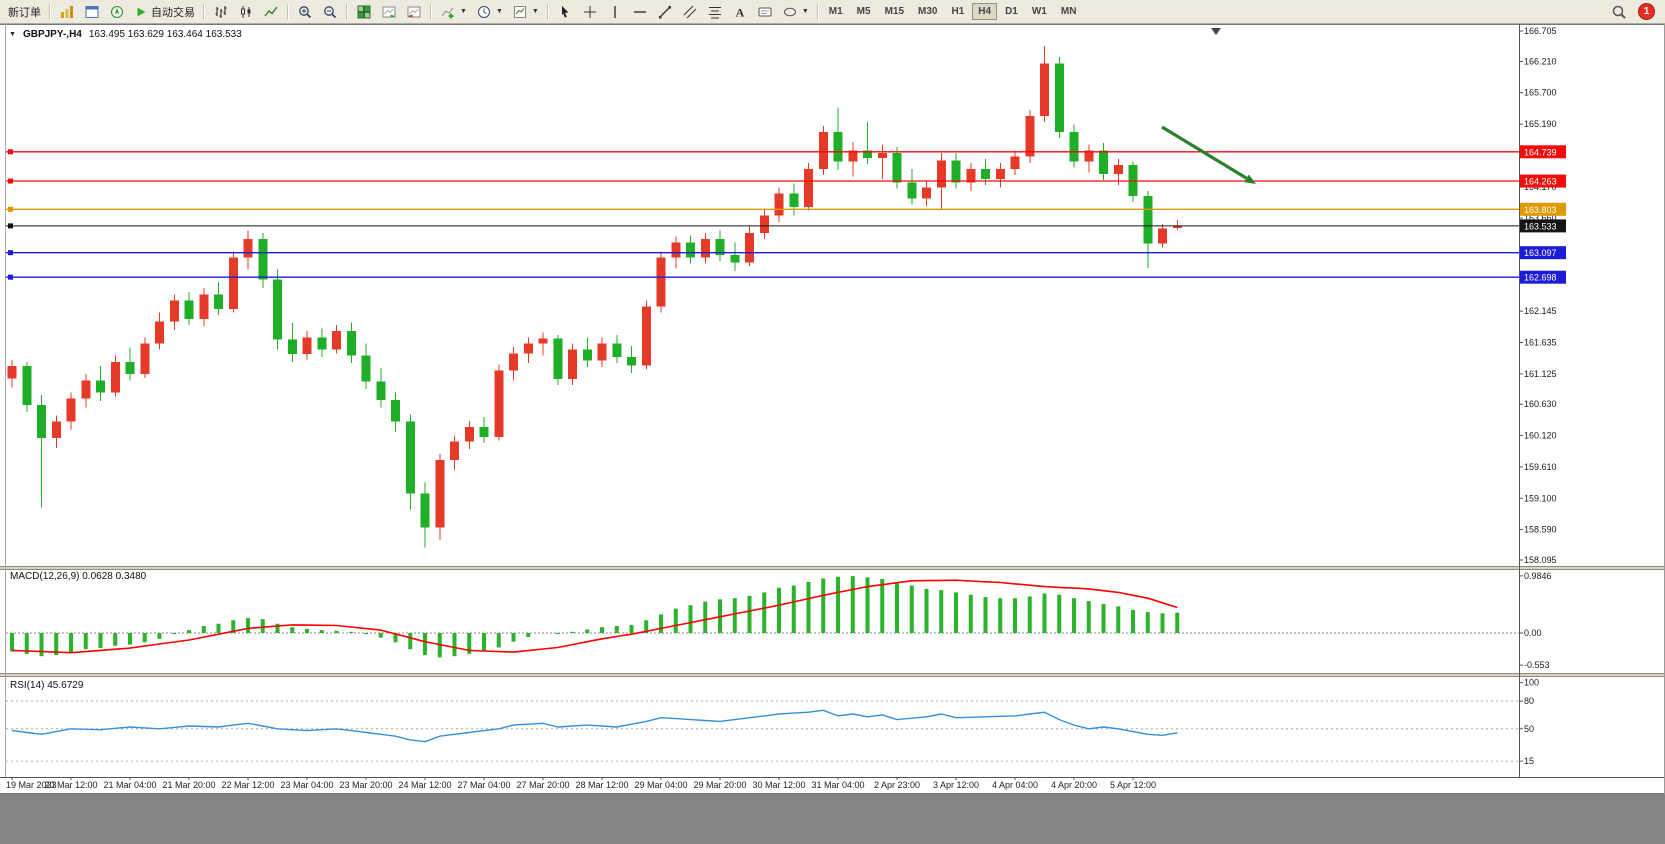 Image resolution: width=1665 pixels, height=844 pixels. What do you see at coordinates (365, 785) in the screenshot?
I see `svg-text: 23 Mar 20:00` at bounding box center [365, 785].